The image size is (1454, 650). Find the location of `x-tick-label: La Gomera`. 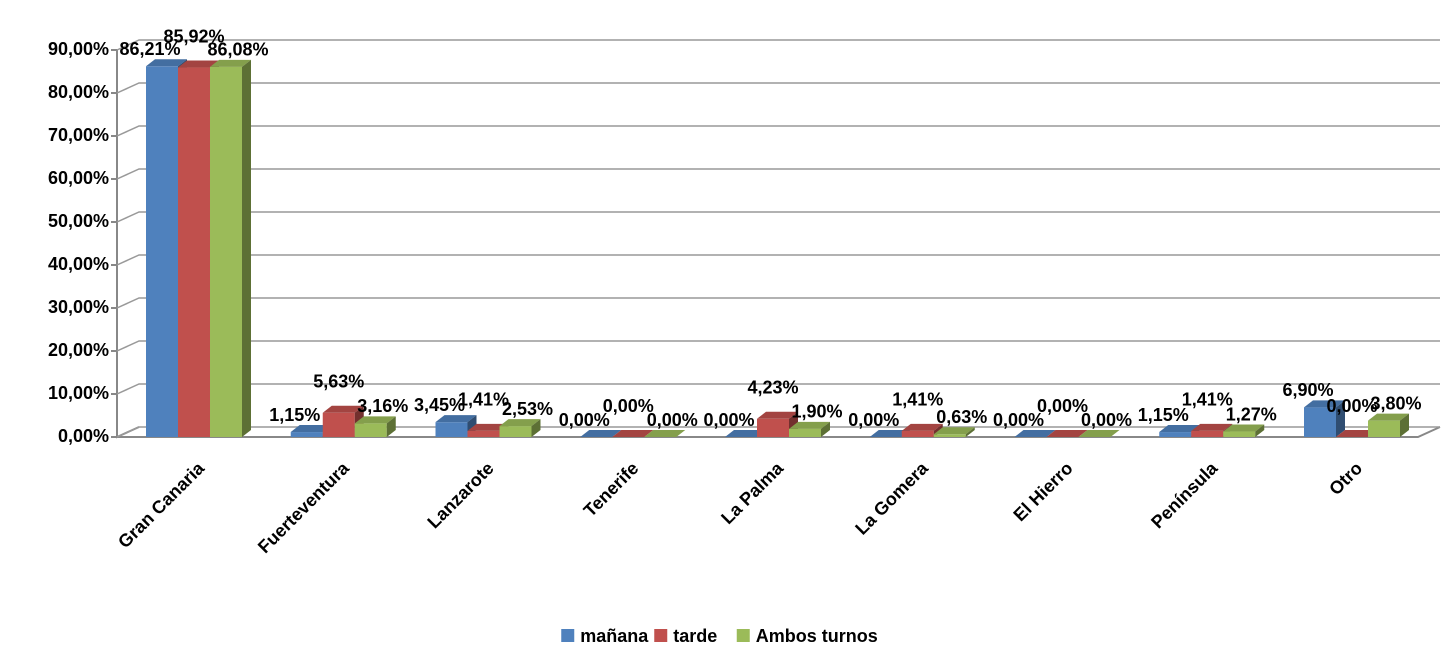

x-tick-label: La Gomera is located at coordinates (891, 497).